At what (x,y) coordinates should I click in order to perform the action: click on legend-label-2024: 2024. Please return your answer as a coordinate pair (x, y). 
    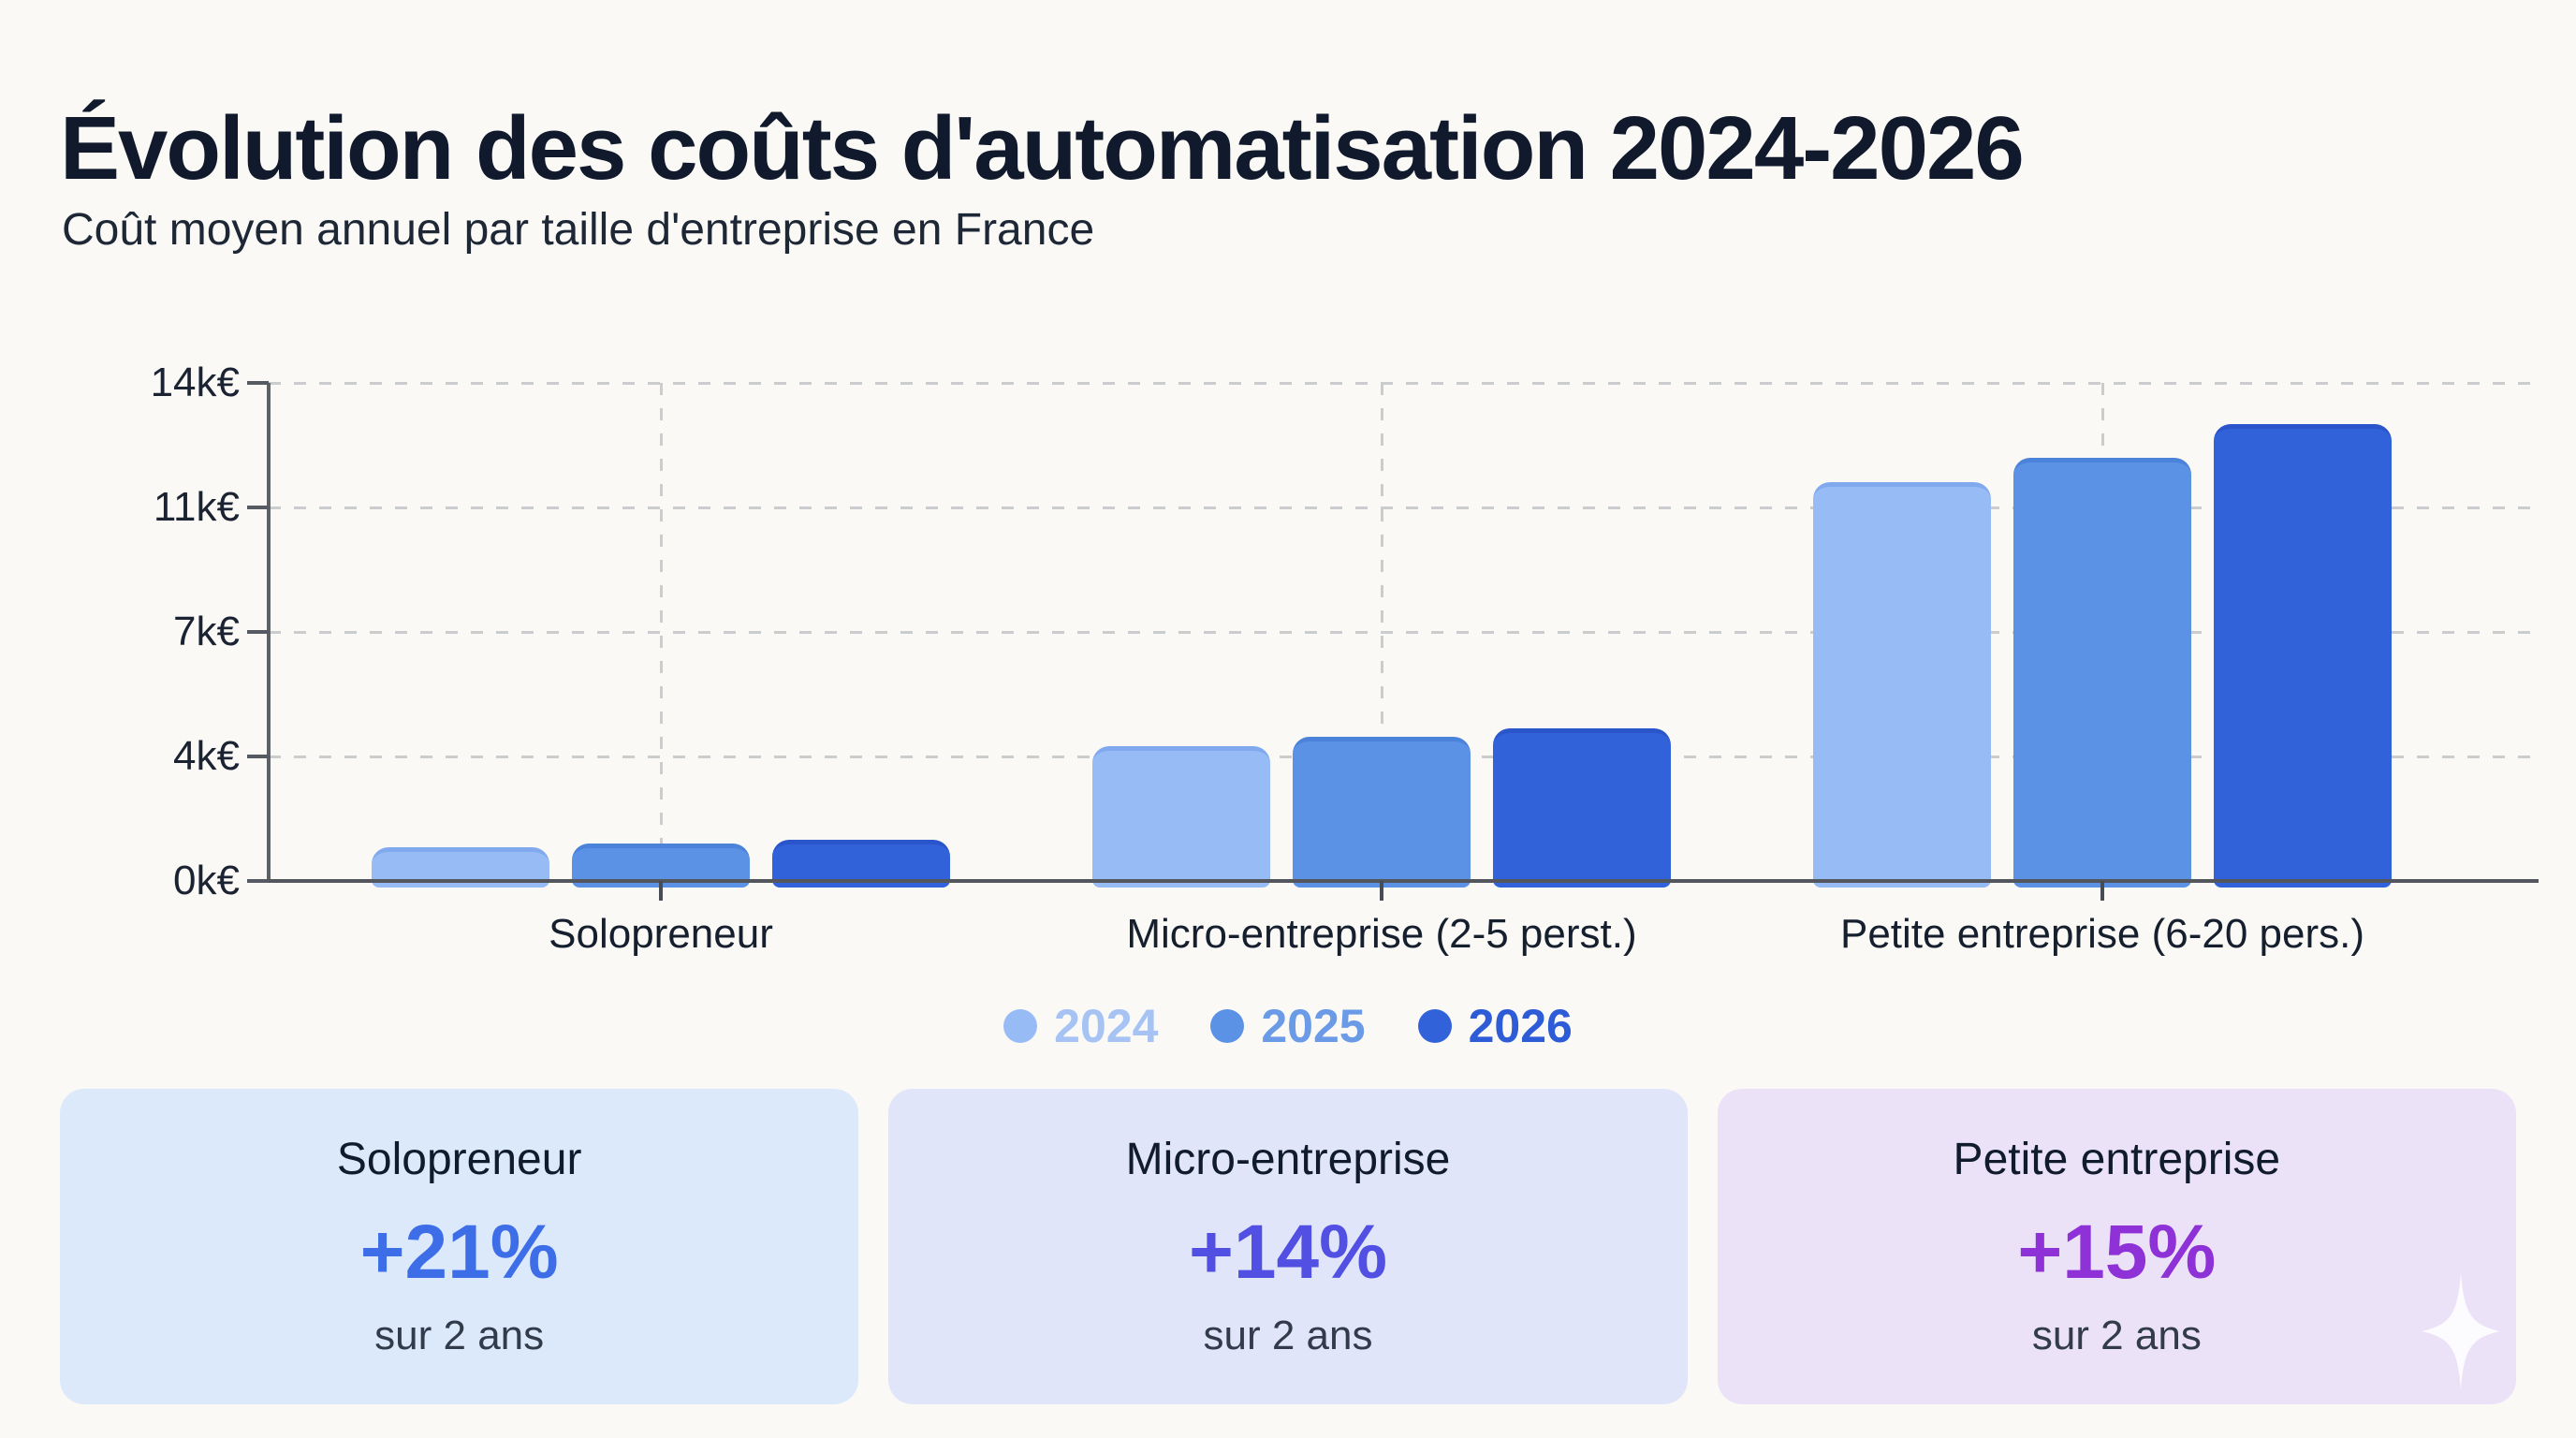
    Looking at the image, I should click on (1106, 1026).